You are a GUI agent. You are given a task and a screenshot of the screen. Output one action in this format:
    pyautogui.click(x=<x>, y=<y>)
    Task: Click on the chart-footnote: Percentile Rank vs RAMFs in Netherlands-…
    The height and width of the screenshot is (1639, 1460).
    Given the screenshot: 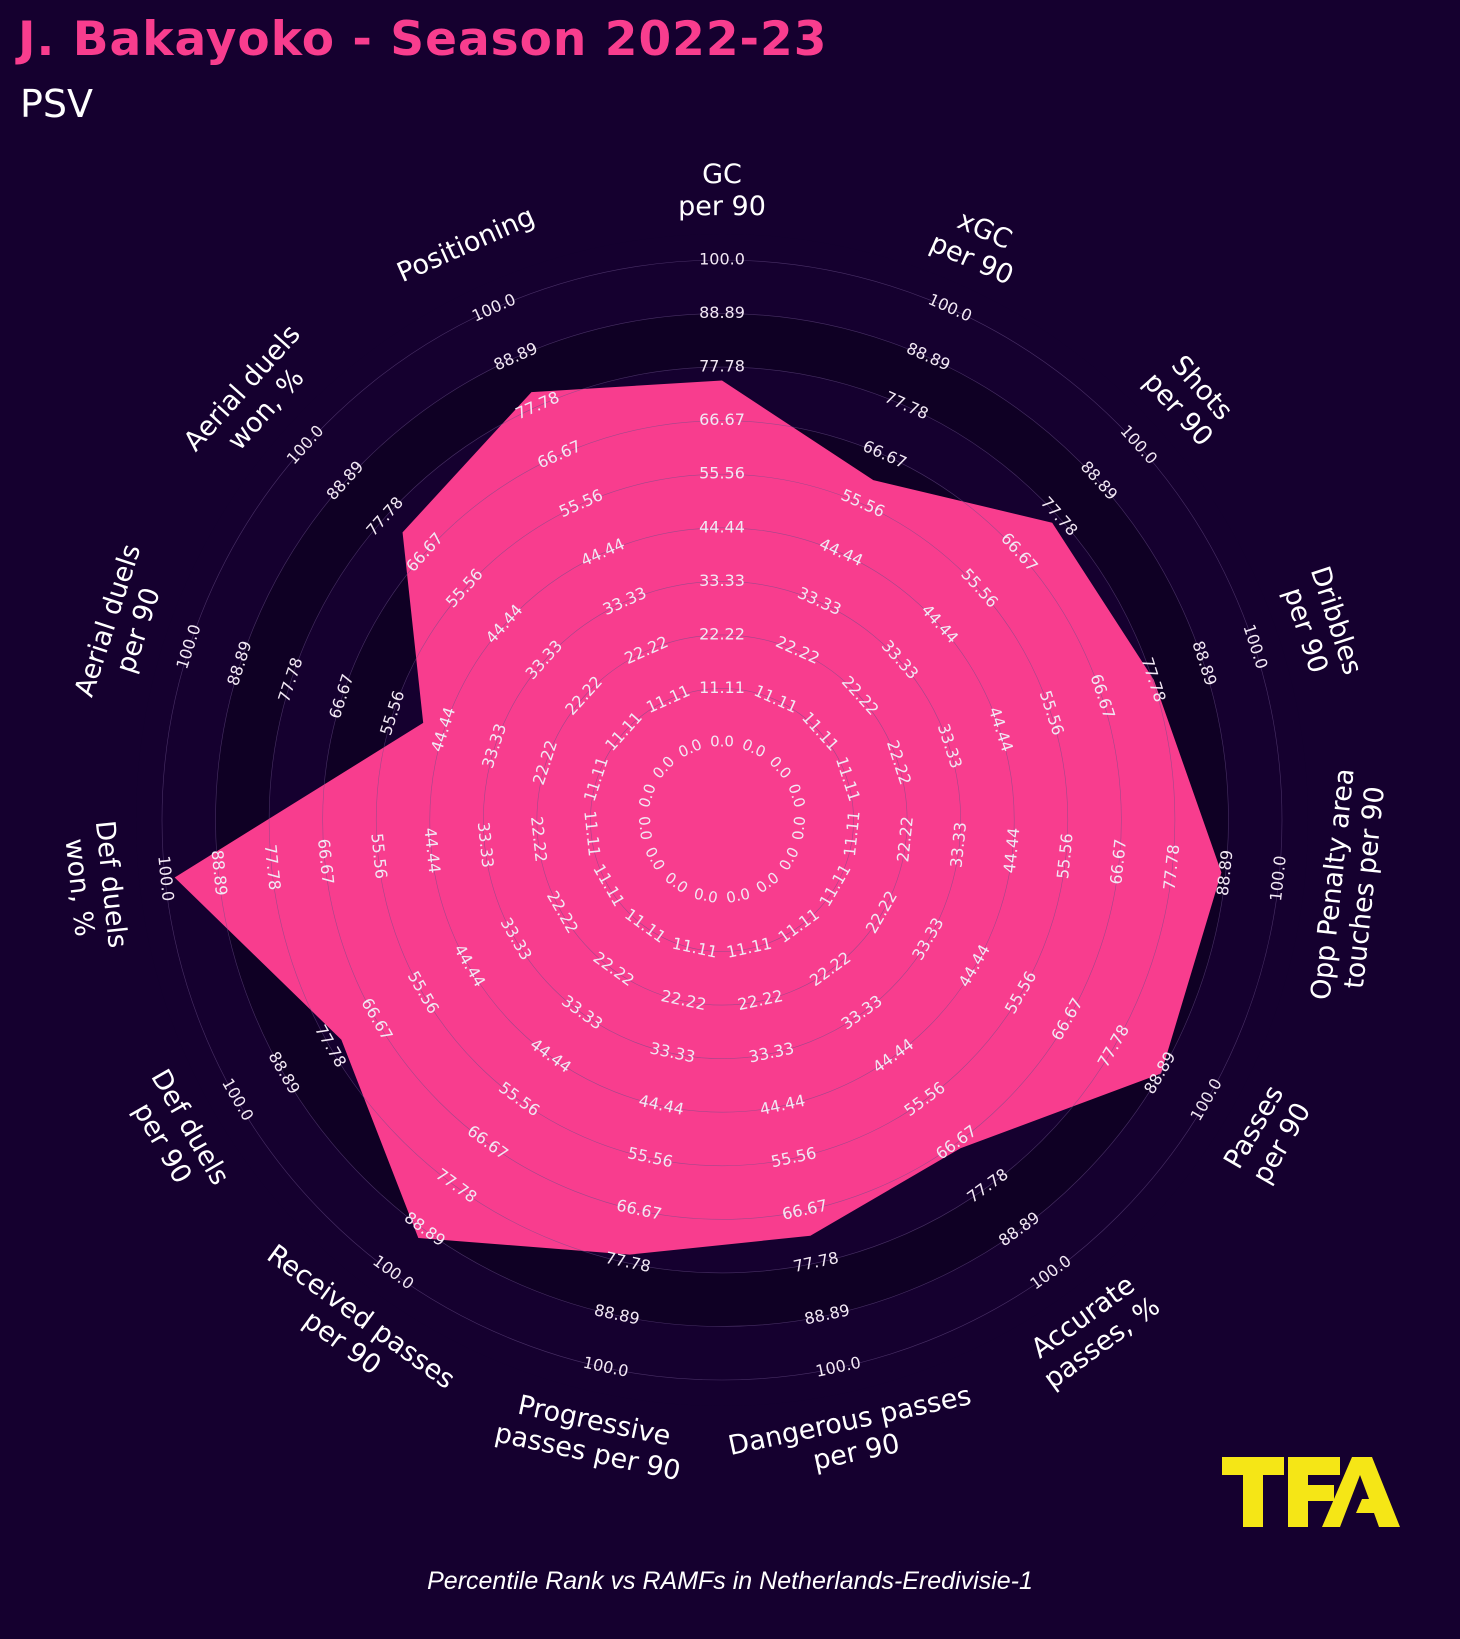 What is the action you would take?
    pyautogui.click(x=730, y=1581)
    